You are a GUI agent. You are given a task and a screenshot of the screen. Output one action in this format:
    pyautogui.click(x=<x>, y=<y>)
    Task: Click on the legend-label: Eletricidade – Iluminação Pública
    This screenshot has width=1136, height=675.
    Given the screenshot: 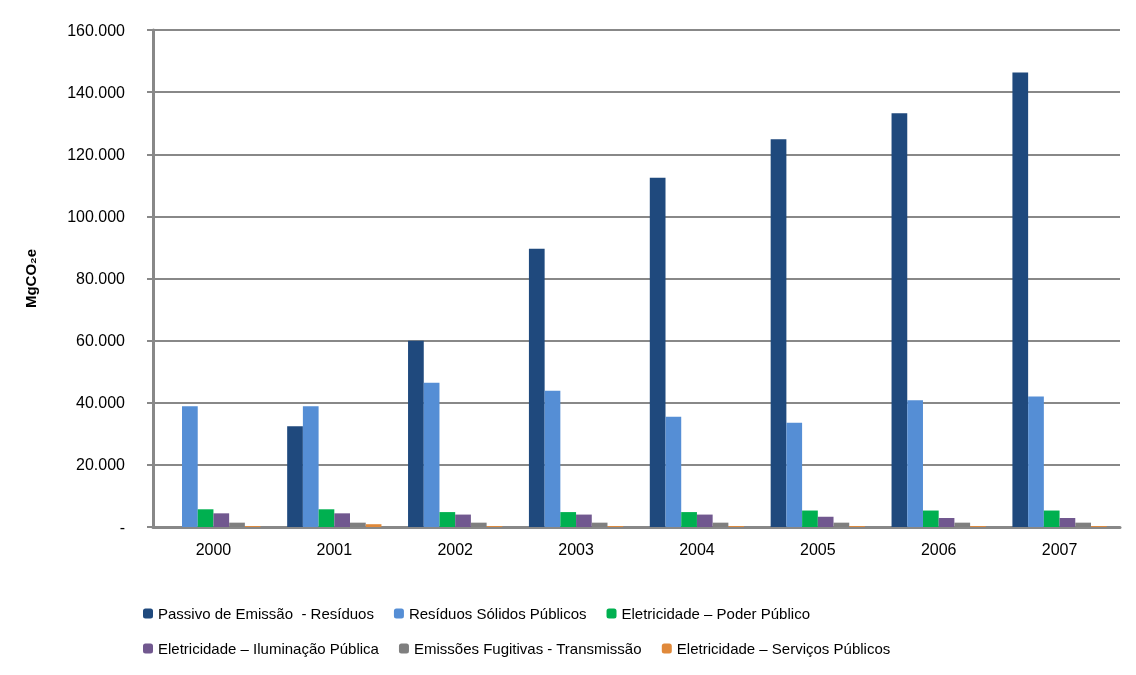 What is the action you would take?
    pyautogui.click(x=269, y=648)
    